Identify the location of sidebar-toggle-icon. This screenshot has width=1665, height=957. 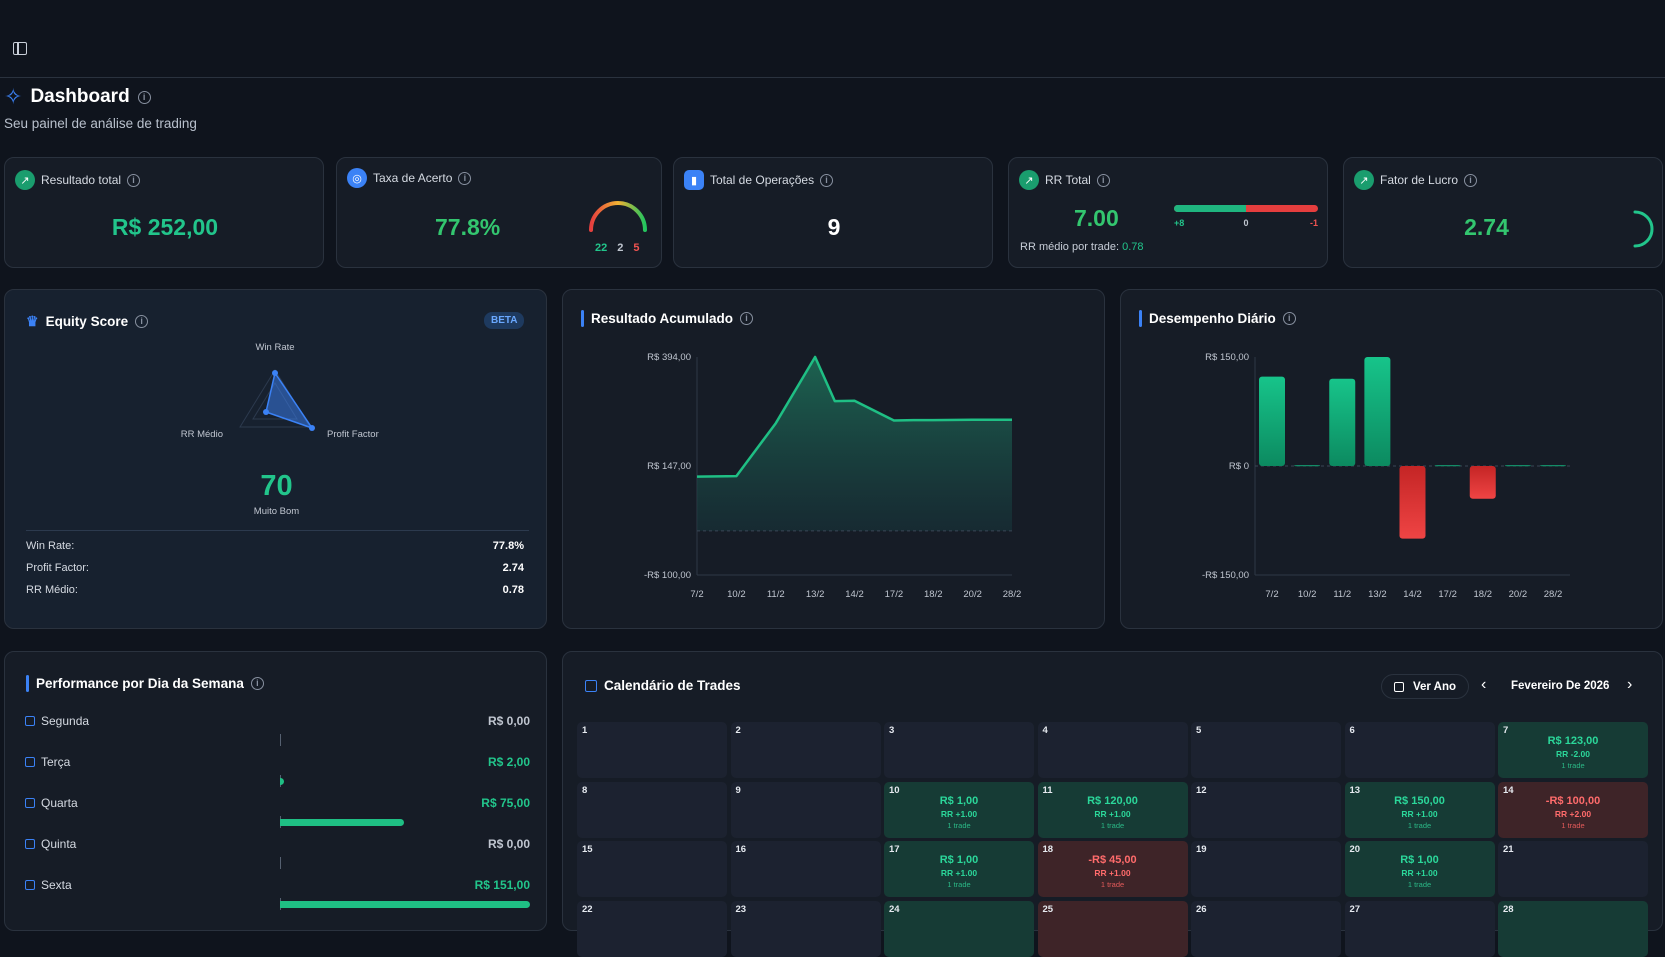
(20, 48).